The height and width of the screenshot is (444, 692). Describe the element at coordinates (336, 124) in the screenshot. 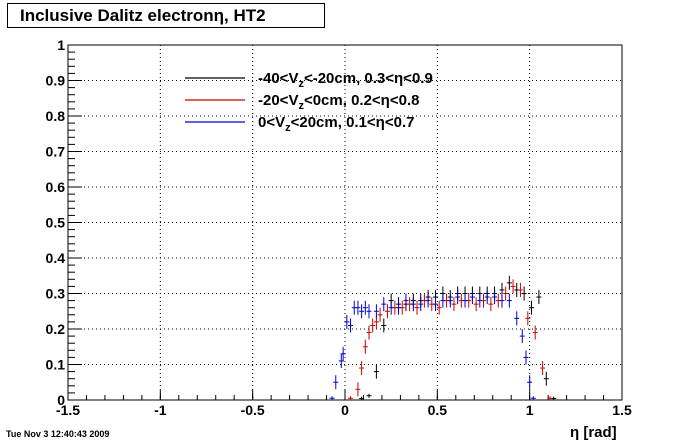

I see `legend-label-3: 0<Vz<20cm, 0.1<η<0.7` at that location.